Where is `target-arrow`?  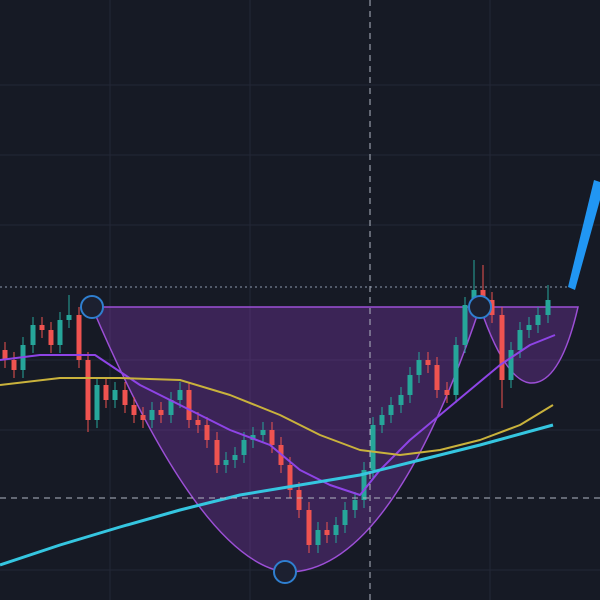 target-arrow is located at coordinates (584, 235).